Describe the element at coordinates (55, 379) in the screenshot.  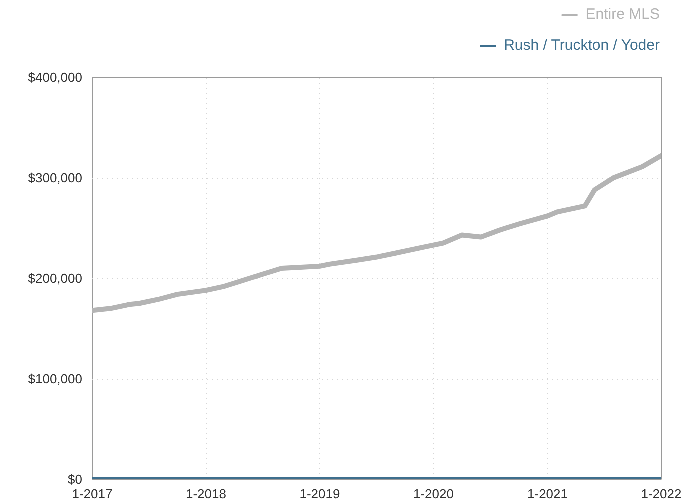
I see `y-tick-label: $100,000` at that location.